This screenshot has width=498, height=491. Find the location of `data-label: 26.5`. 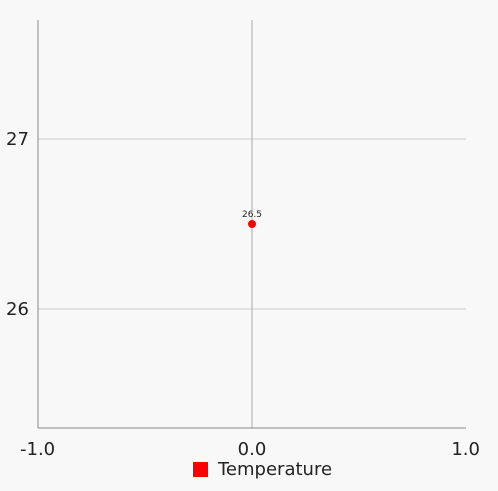

data-label: 26.5 is located at coordinates (252, 215).